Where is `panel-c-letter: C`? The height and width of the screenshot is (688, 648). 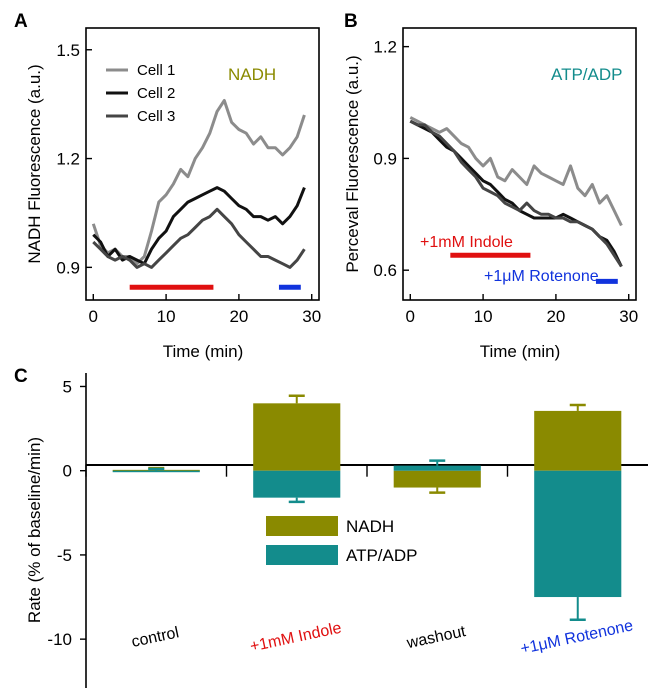 panel-c-letter: C is located at coordinates (21, 376).